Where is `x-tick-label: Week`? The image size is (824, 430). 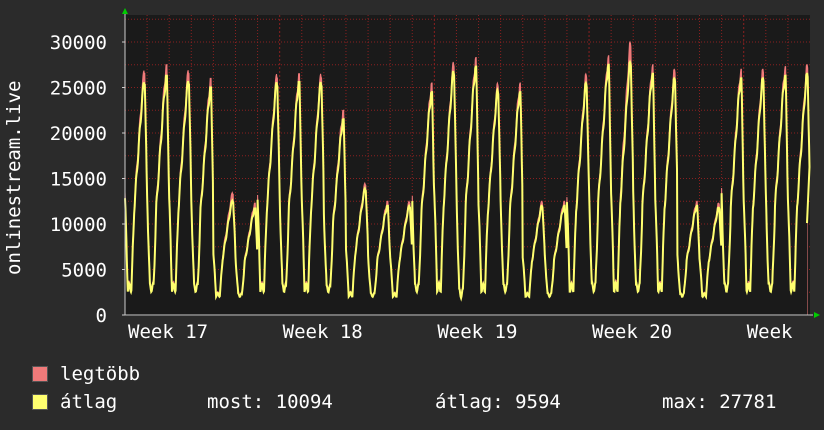
x-tick-label: Week is located at coordinates (770, 332).